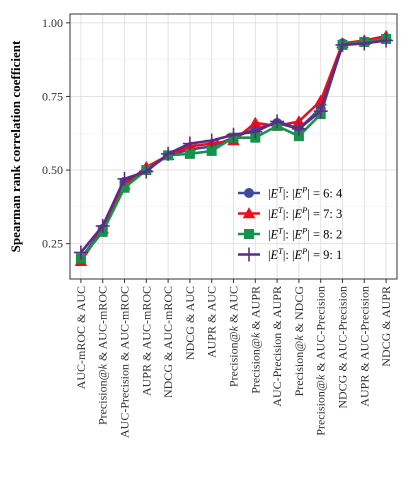 The width and height of the screenshot is (415, 492). I want to click on legend-item-1: |ET|: |EP| = 6: 4, so click(290, 193).